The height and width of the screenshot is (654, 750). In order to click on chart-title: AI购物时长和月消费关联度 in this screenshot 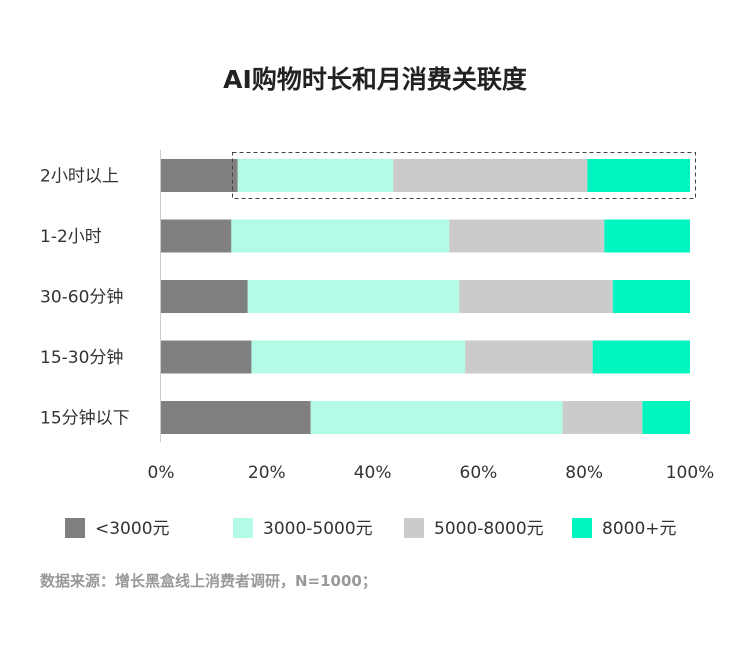, I will do `click(375, 79)`.